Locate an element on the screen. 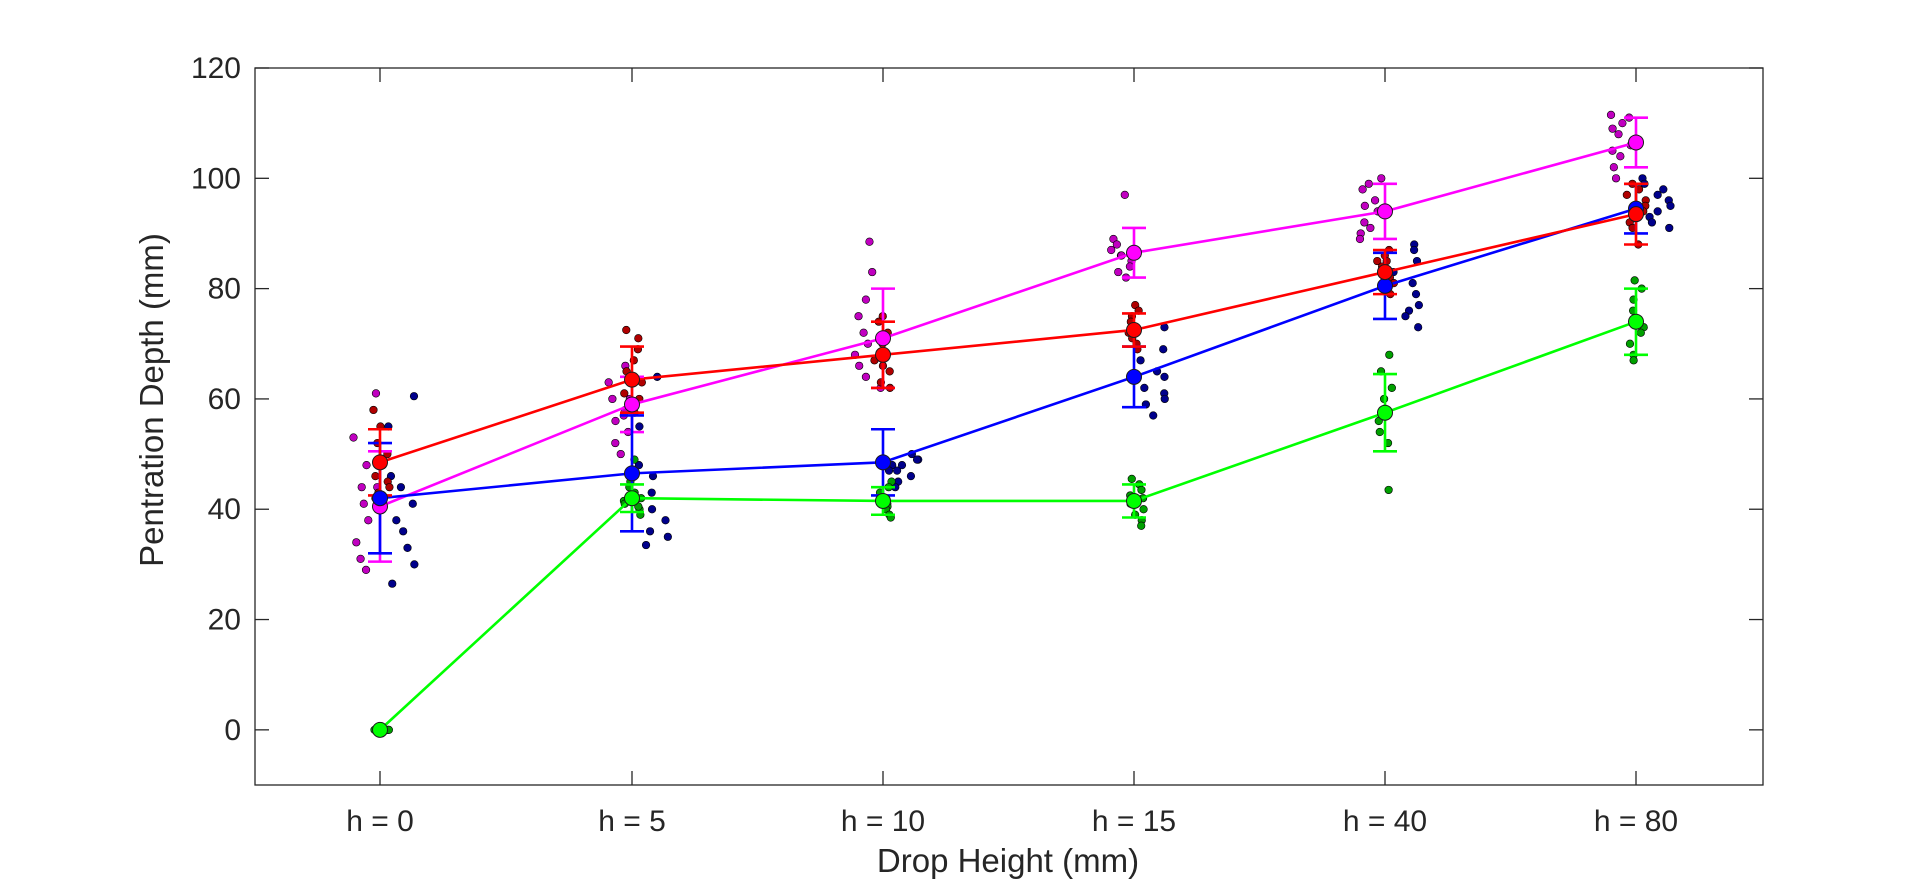 This screenshot has height=879, width=1920. y-tick-label: 0 is located at coordinates (232, 730).